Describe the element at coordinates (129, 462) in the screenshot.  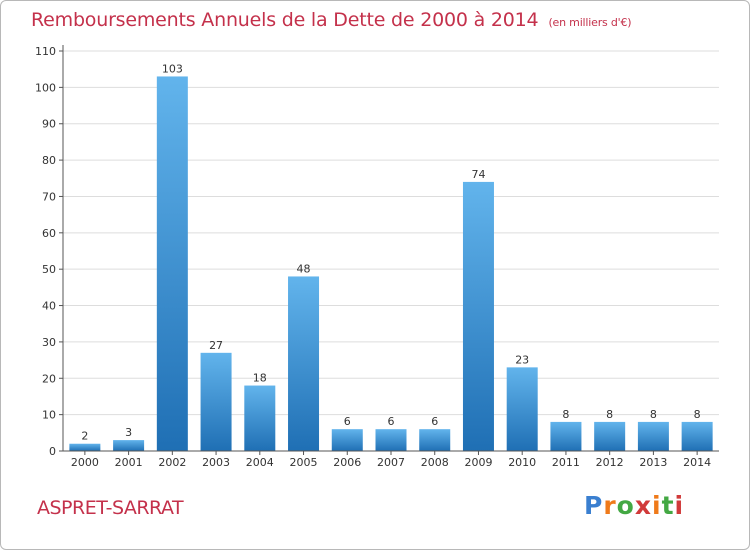
I see `x-tick-label: 2001` at that location.